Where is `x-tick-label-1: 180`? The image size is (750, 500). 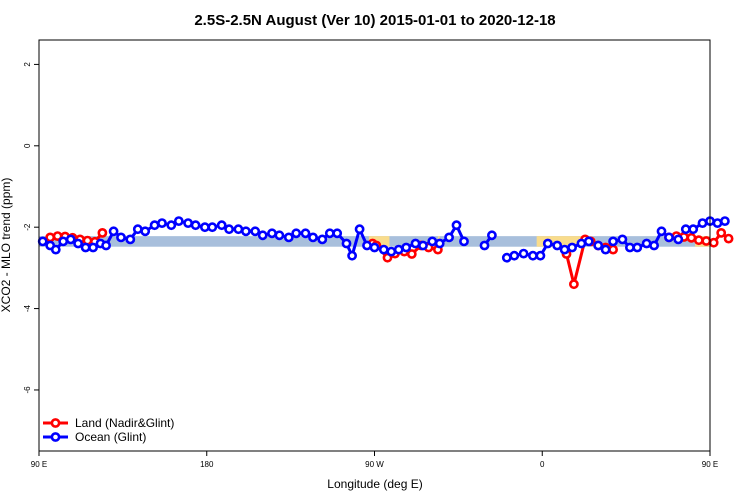
x-tick-label-1: 180 is located at coordinates (207, 464).